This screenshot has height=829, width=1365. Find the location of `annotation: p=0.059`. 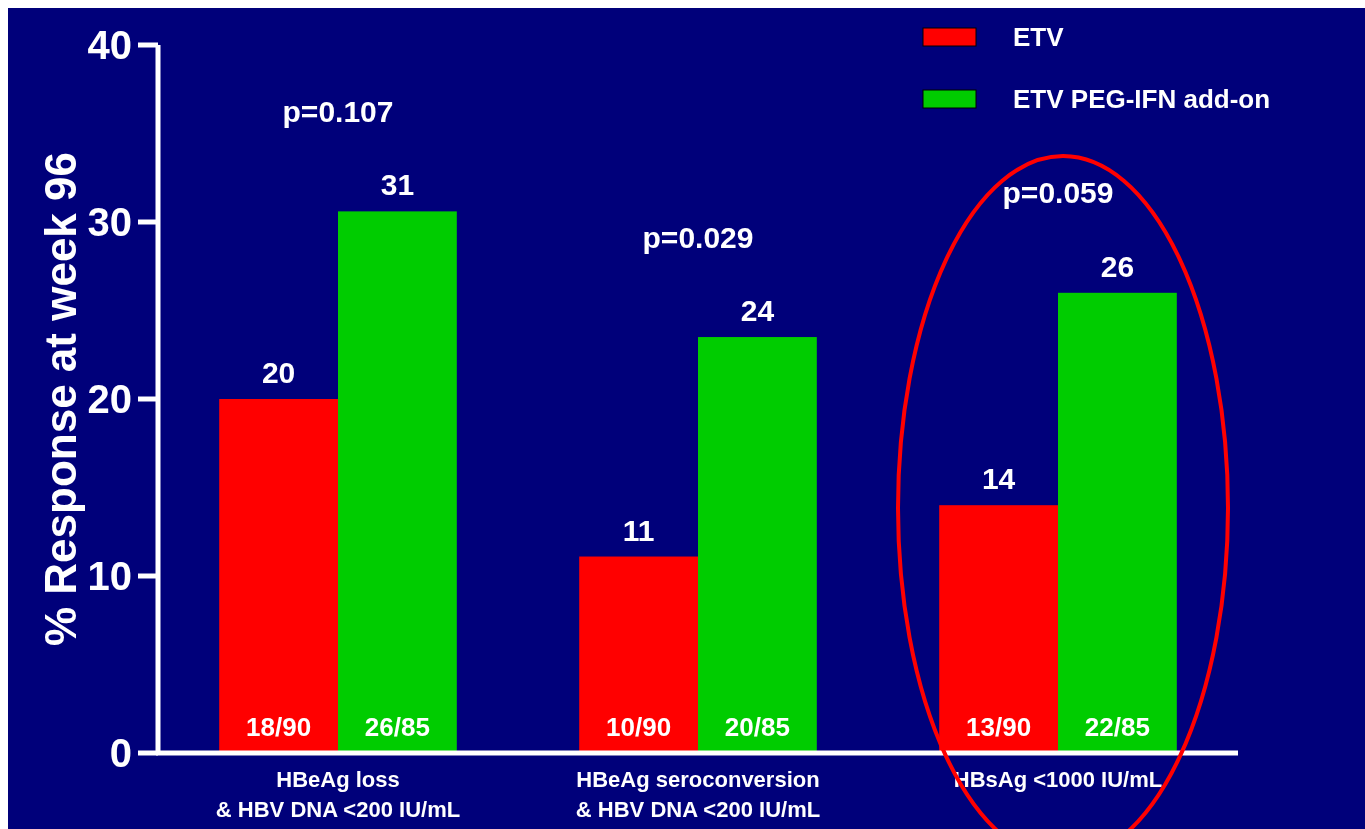

annotation: p=0.059 is located at coordinates (1058, 193).